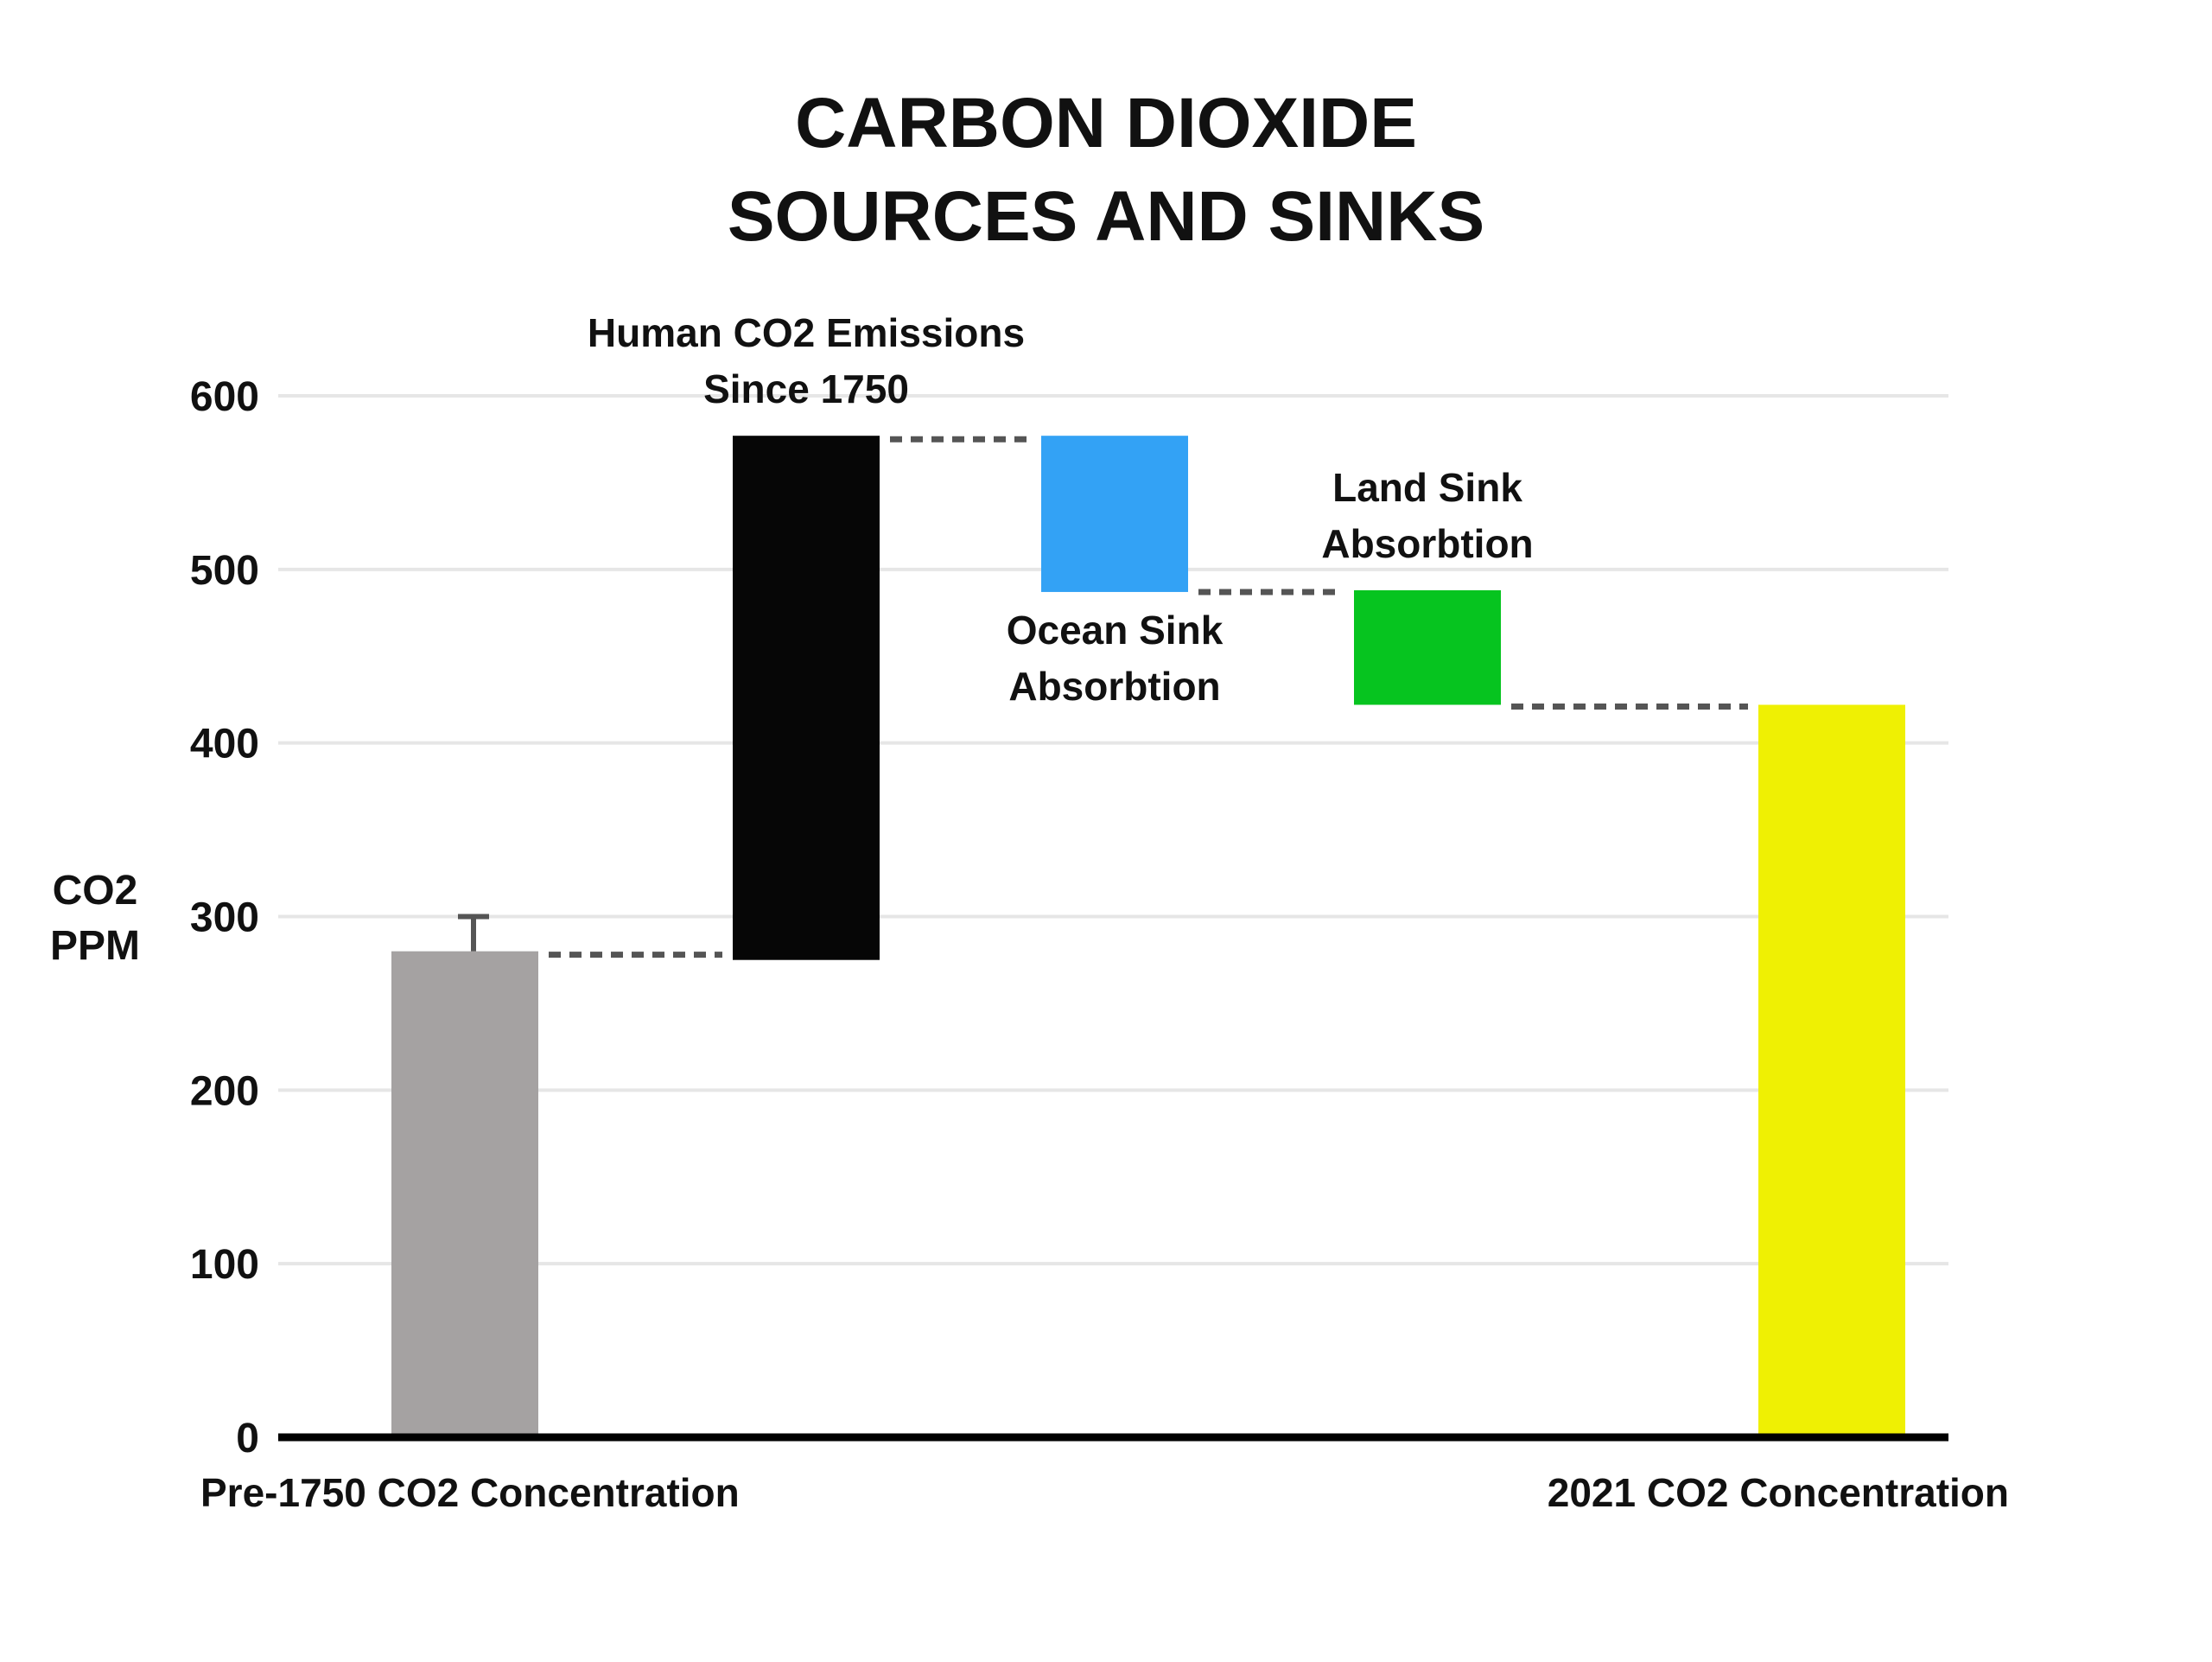 Image resolution: width=2212 pixels, height=1662 pixels. What do you see at coordinates (806, 332) in the screenshot?
I see `bar-label-human-emissions-line-1: Human CO2 Emissions` at bounding box center [806, 332].